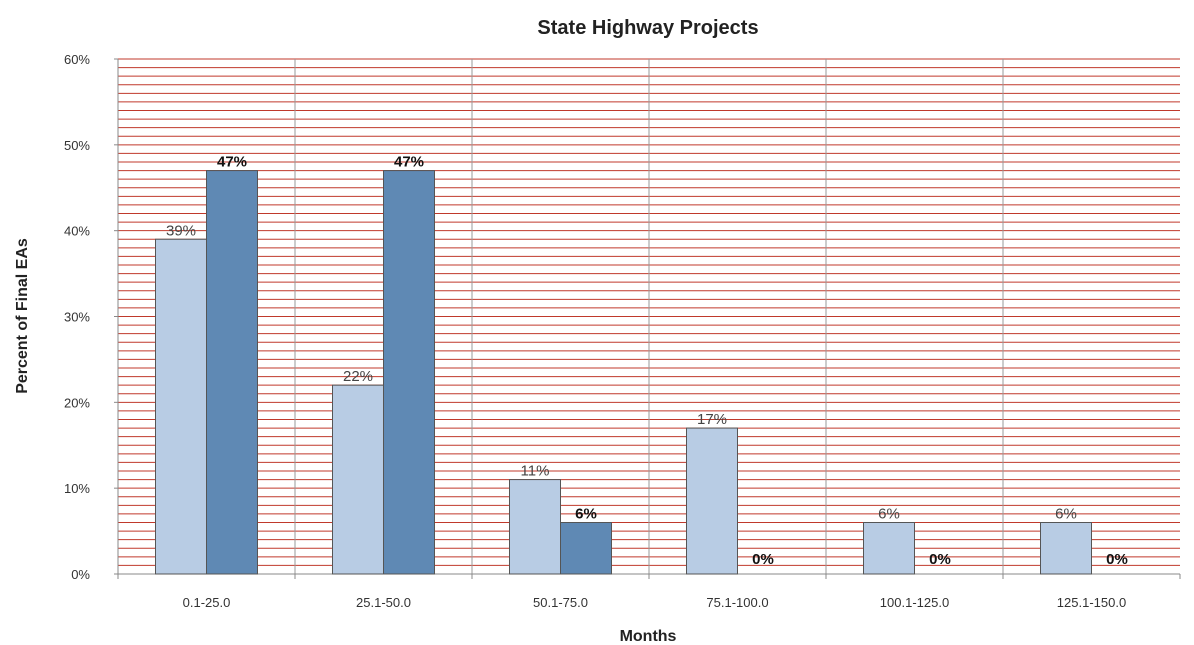  I want to click on x-tick-label: 0.1-25.0, so click(207, 602).